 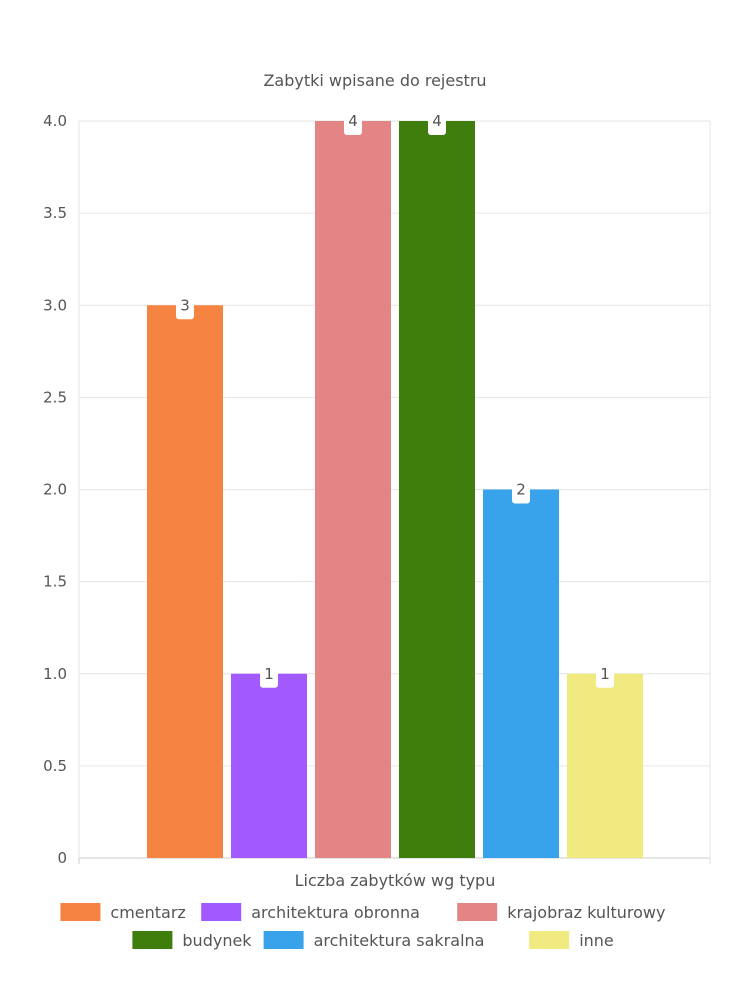 I want to click on y-tick-label: 4.0, so click(x=55, y=121).